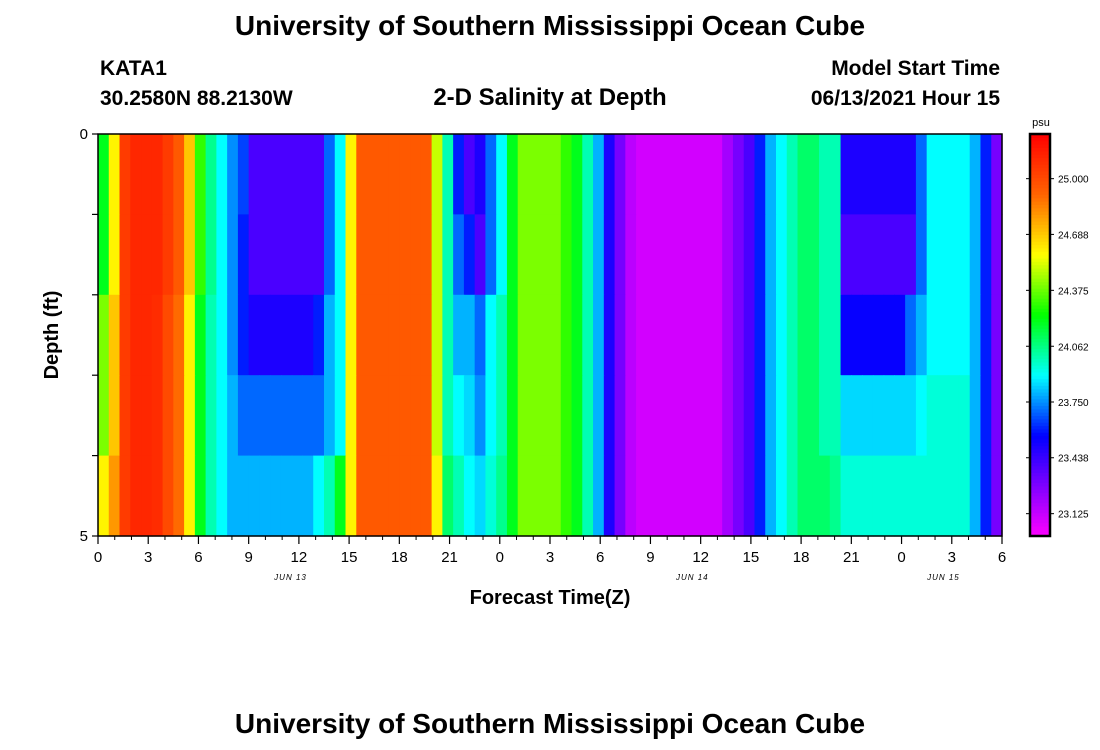  Describe the element at coordinates (550, 557) in the screenshot. I see `x-tick-label: 3` at that location.